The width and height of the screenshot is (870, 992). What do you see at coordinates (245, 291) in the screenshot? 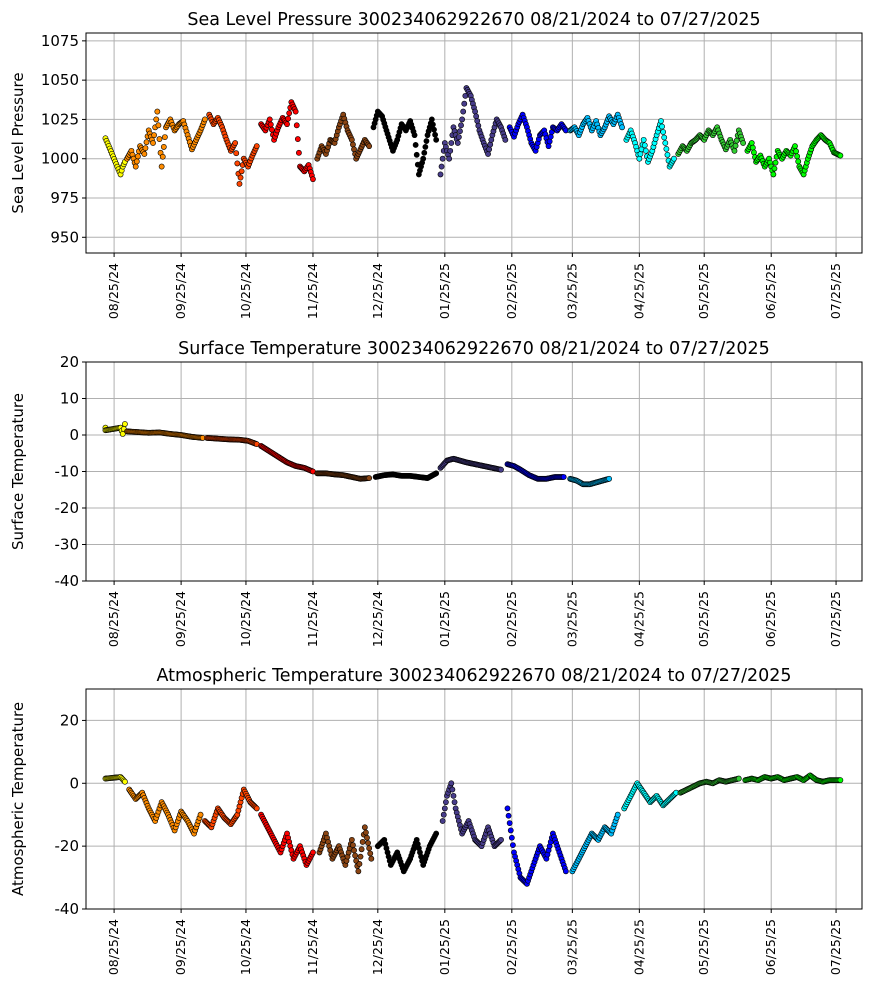
I see `x-tick-label: 10/25/24` at bounding box center [245, 291].